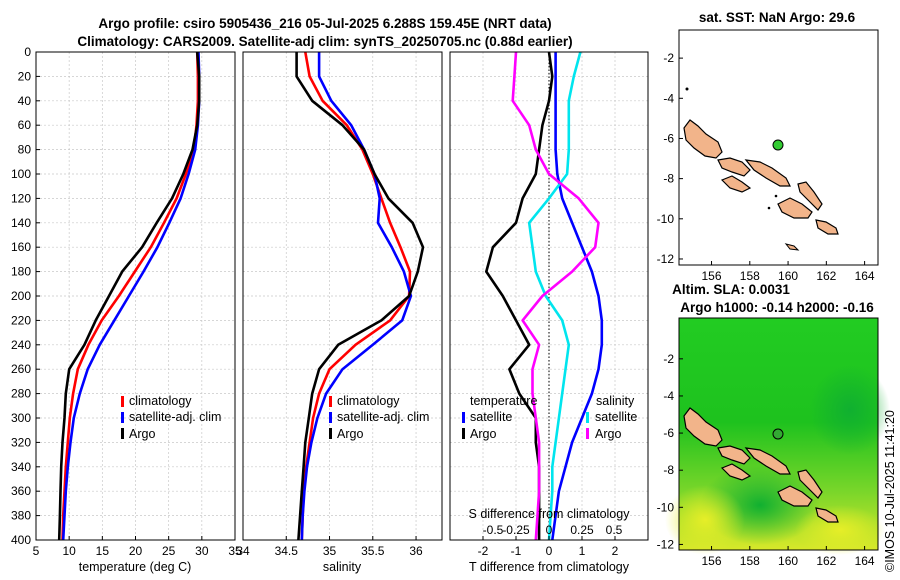 The height and width of the screenshot is (580, 900). What do you see at coordinates (483, 434) in the screenshot?
I see `legend-t-argo-label: Argo` at bounding box center [483, 434].